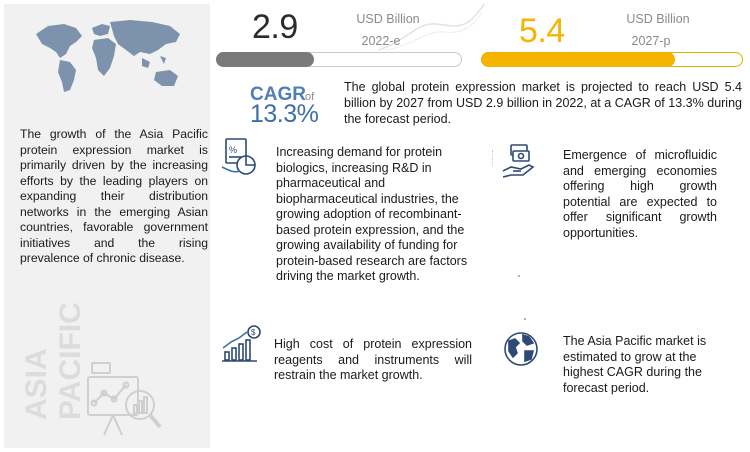 The width and height of the screenshot is (750, 452). Describe the element at coordinates (275, 27) in the screenshot. I see `market-value-2022: 2.9` at that location.